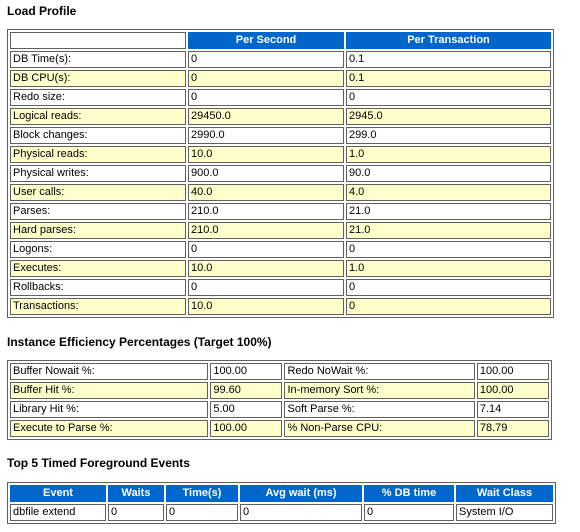 Image resolution: width=580 pixels, height=532 pixels. What do you see at coordinates (98, 97) in the screenshot?
I see `load-profile-stat-label: Redo size:` at bounding box center [98, 97].